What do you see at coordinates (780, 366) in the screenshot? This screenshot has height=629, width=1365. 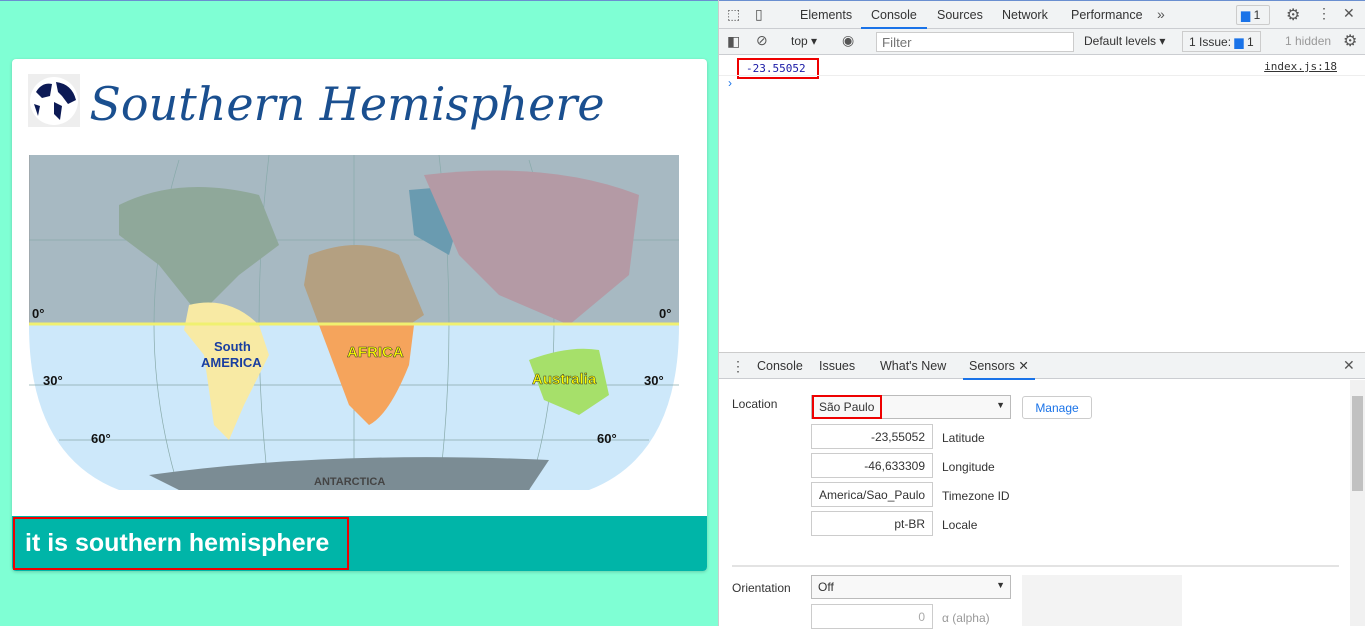 I see `drawer-tab-console: Console` at bounding box center [780, 366].